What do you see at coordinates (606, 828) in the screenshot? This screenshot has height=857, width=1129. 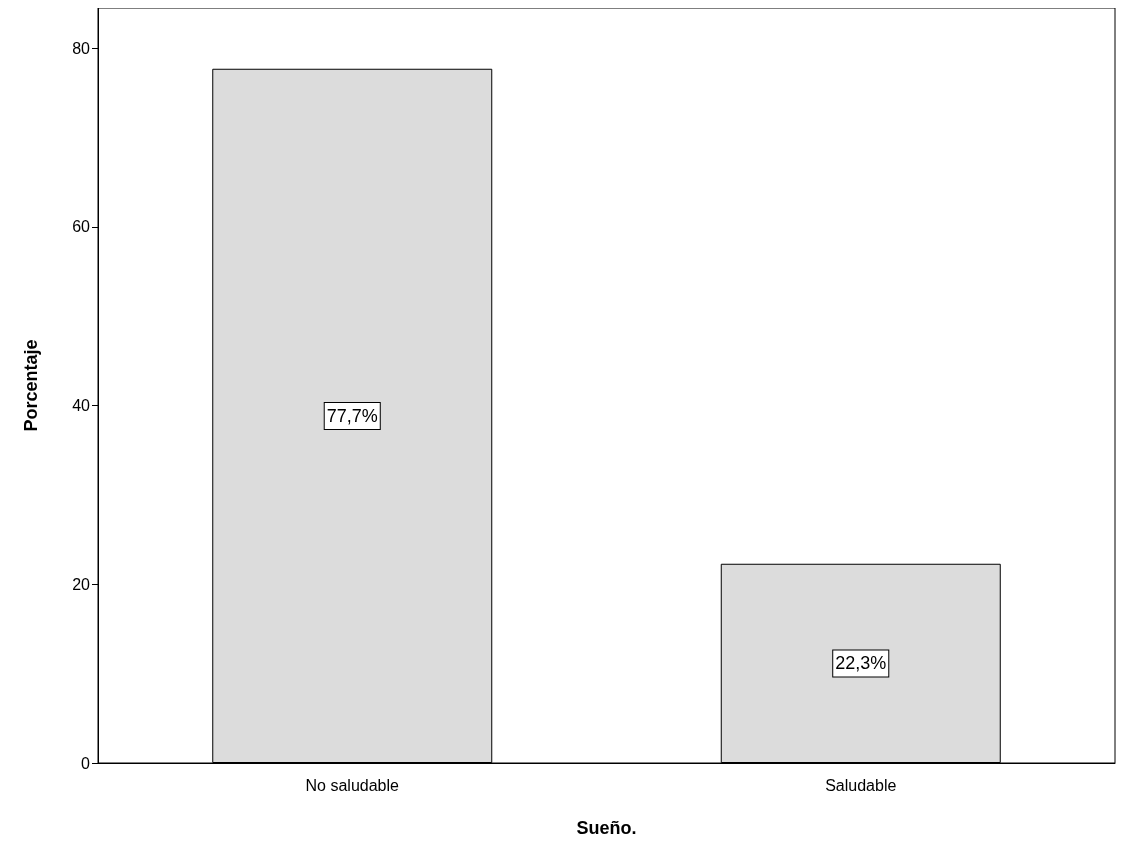 I see `x-axis-title: Sueño.` at bounding box center [606, 828].